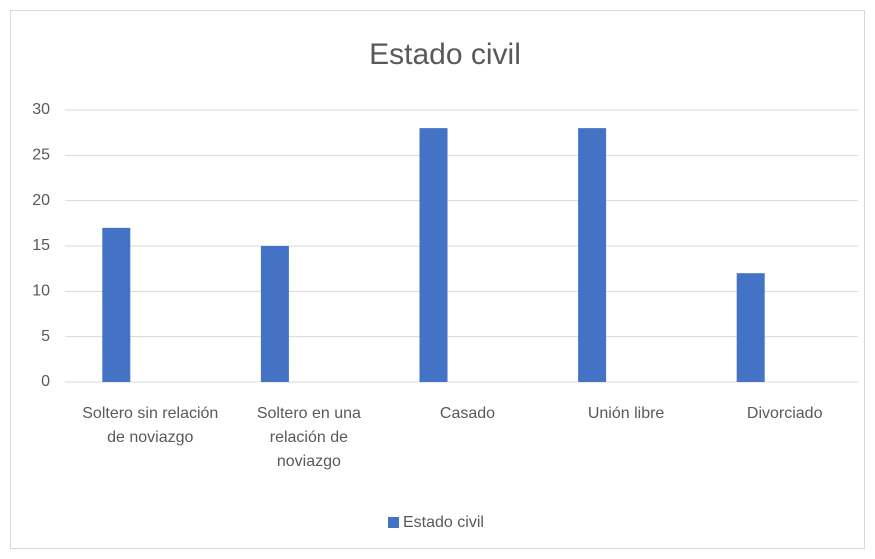 Image resolution: width=875 pixels, height=559 pixels. What do you see at coordinates (41, 291) in the screenshot?
I see `y-tick-label: 10` at bounding box center [41, 291].